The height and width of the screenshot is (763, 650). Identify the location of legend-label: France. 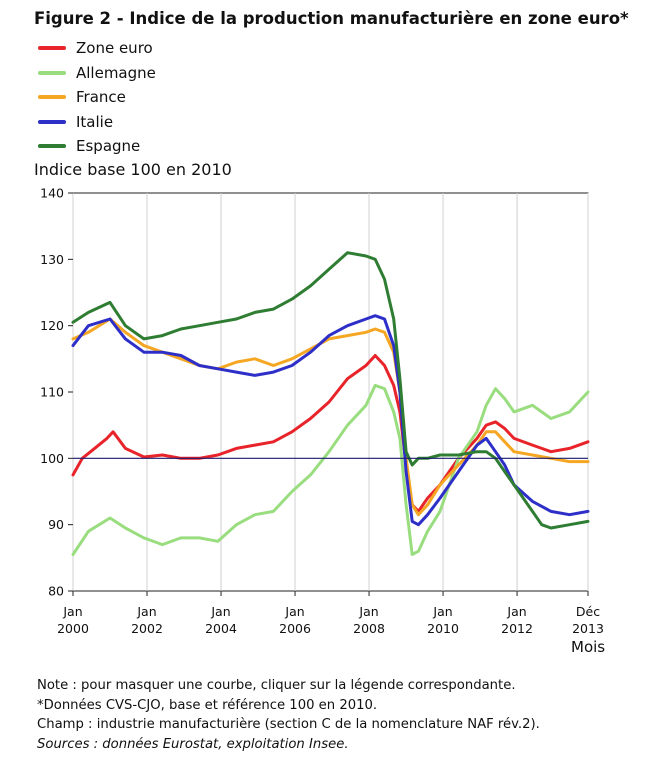
(101, 97).